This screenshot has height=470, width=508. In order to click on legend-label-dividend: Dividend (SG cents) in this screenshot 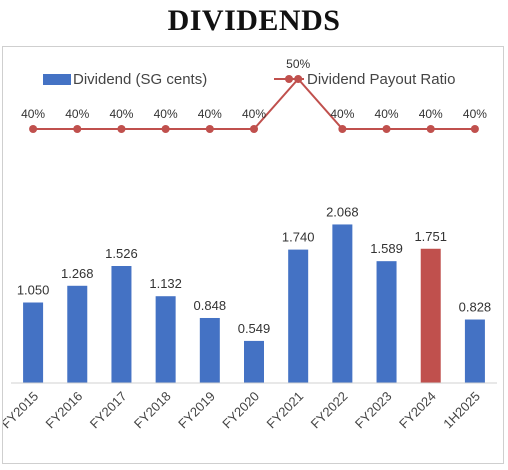, I will do `click(140, 79)`.